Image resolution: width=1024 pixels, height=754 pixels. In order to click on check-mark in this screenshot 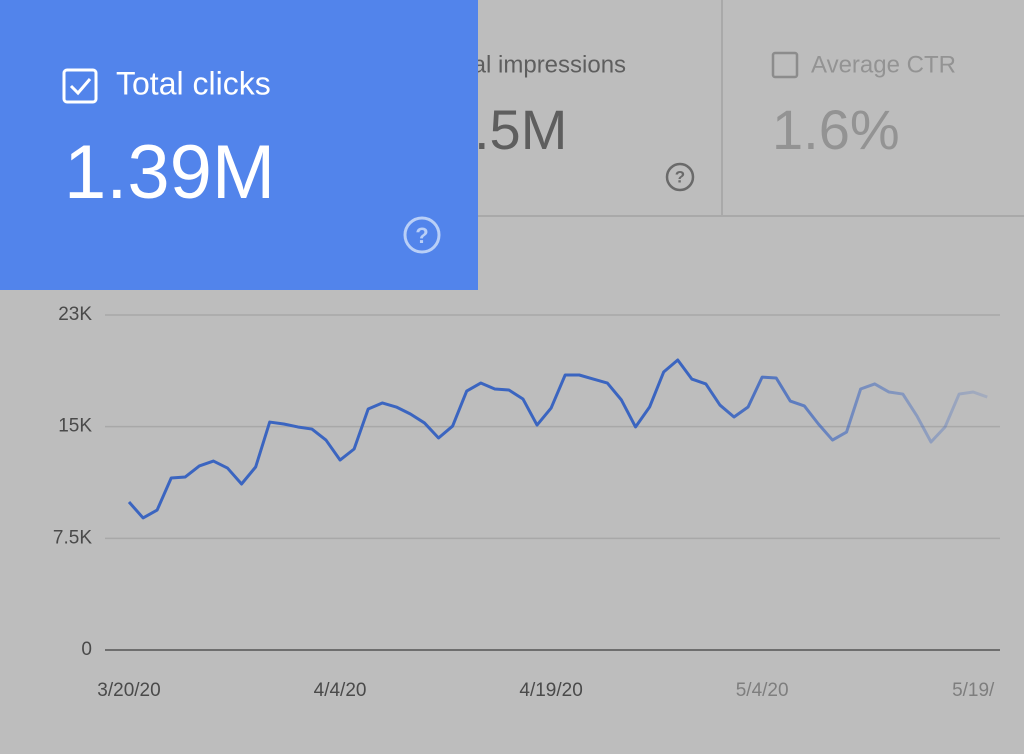, I will do `click(80, 87)`.